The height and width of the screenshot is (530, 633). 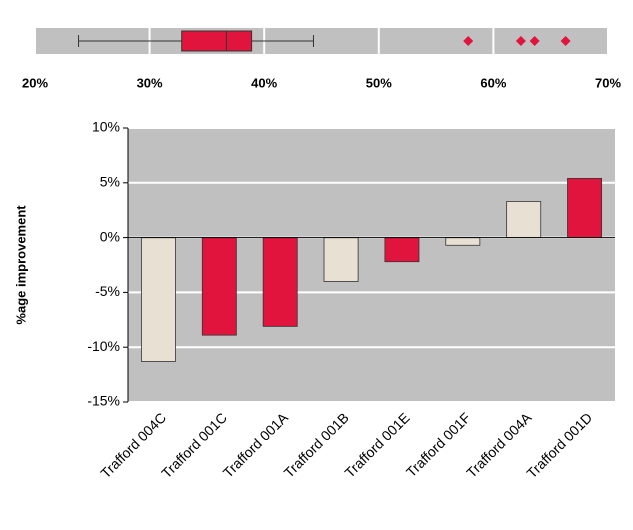 What do you see at coordinates (559, 445) in the screenshot?
I see `x-tick-label: Trafford 001D` at bounding box center [559, 445].